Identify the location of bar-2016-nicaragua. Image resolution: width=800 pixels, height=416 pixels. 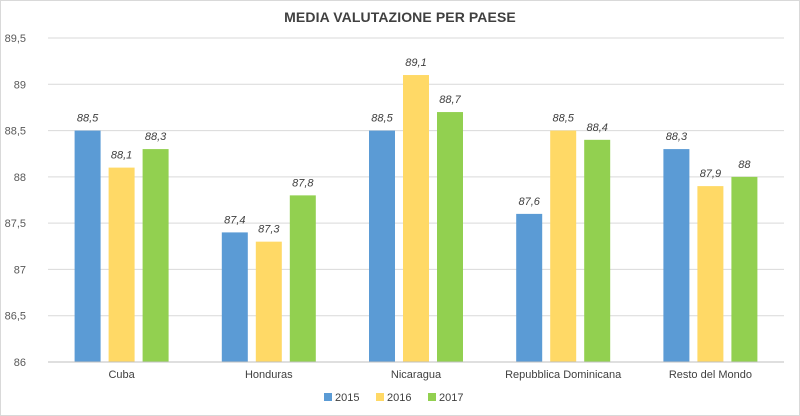
(416, 219).